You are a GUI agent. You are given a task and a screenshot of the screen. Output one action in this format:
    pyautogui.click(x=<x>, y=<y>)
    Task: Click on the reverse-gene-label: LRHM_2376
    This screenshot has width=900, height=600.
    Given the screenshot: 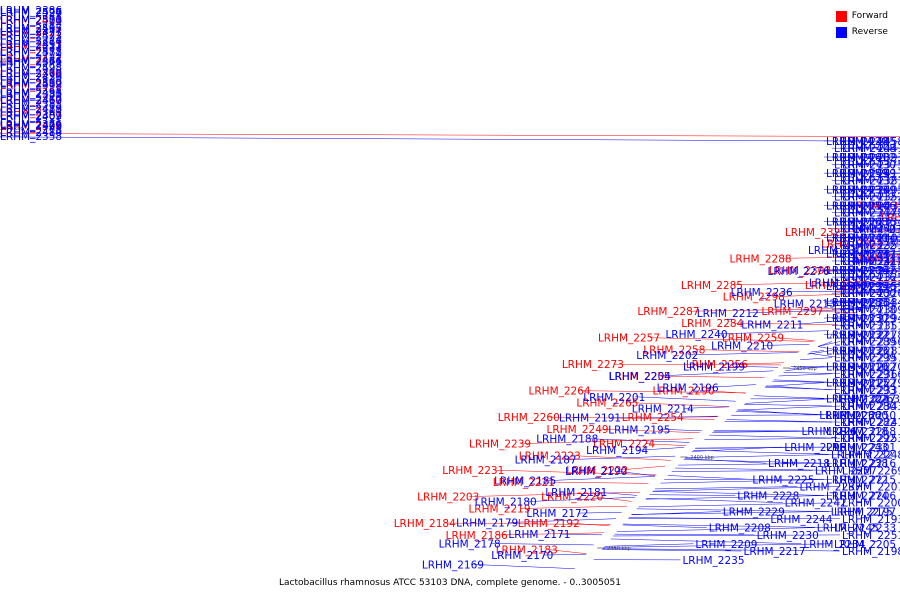 What is the action you would take?
    pyautogui.click(x=31, y=125)
    